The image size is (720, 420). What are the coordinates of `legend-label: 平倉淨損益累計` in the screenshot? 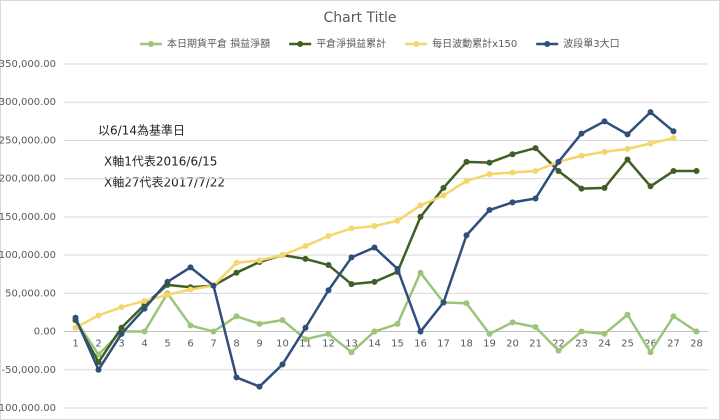 It's located at (351, 43).